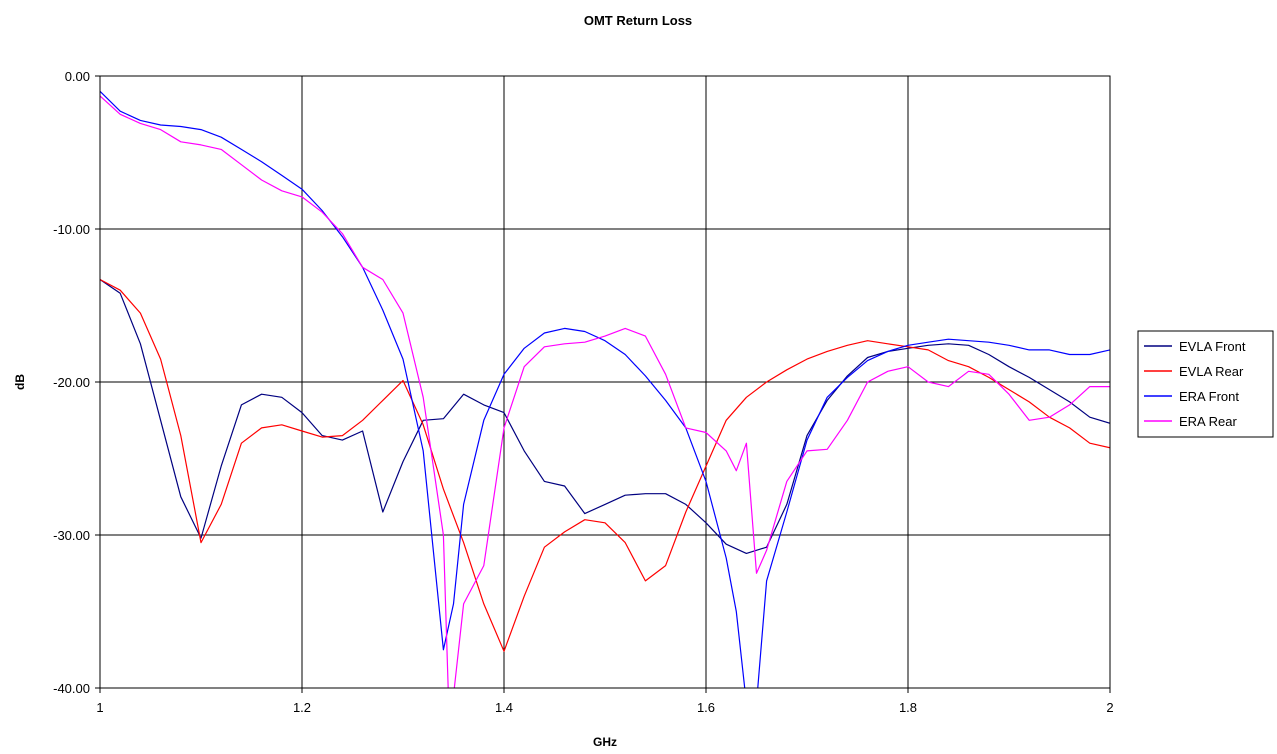 Image resolution: width=1277 pixels, height=754 pixels. Describe the element at coordinates (71, 688) in the screenshot. I see `y-tick-label: -40.00` at that location.